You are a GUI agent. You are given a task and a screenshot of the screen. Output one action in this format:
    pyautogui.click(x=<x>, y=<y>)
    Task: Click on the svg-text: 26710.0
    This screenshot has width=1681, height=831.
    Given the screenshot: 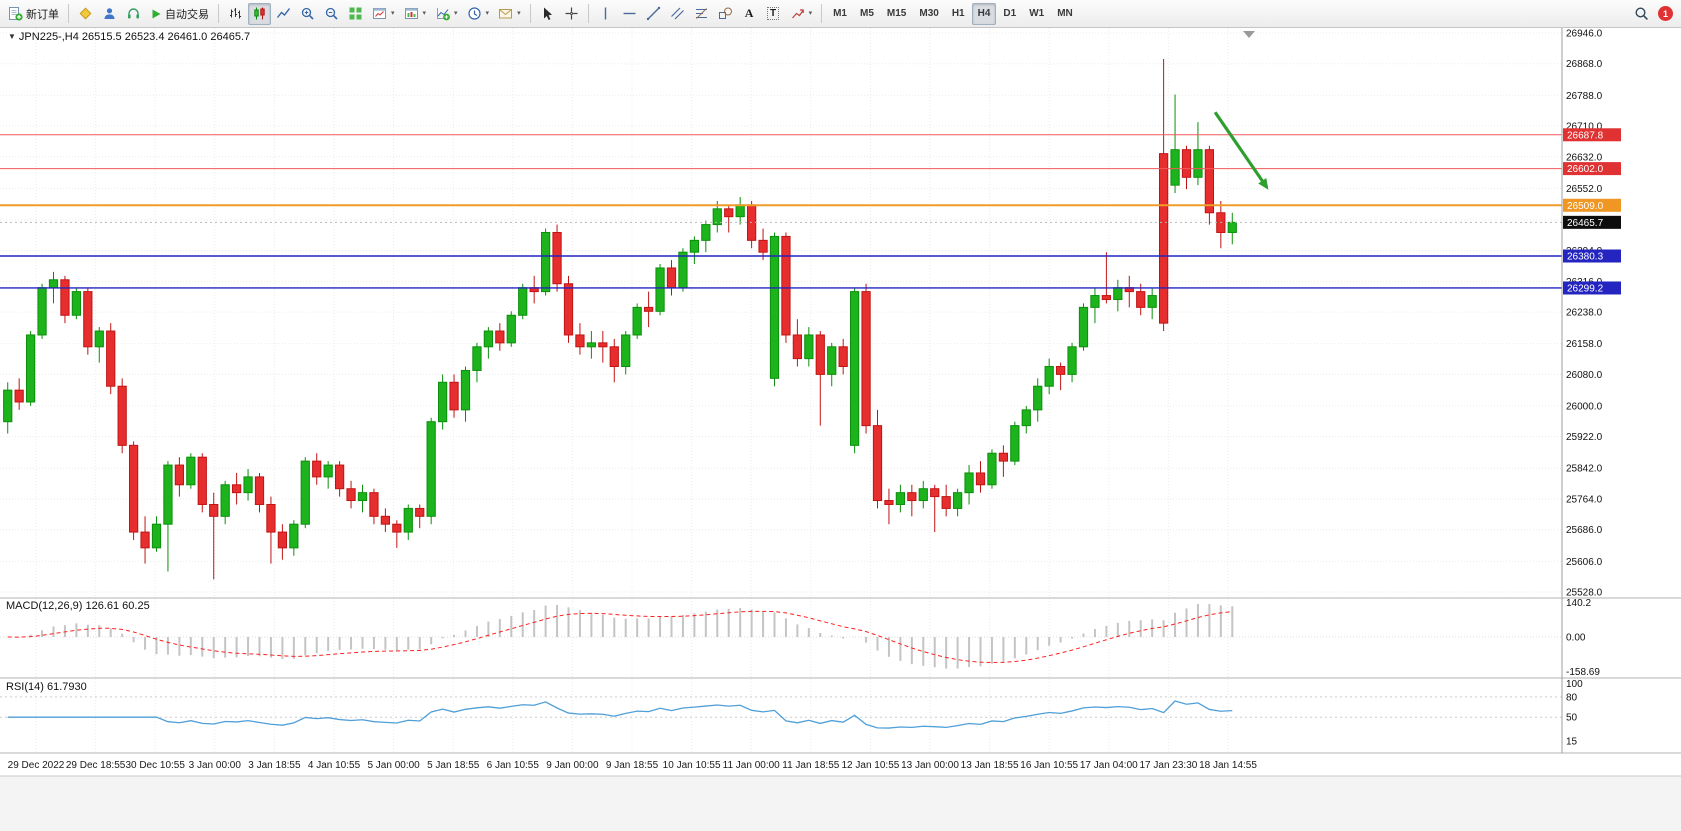 What is the action you would take?
    pyautogui.click(x=1584, y=127)
    